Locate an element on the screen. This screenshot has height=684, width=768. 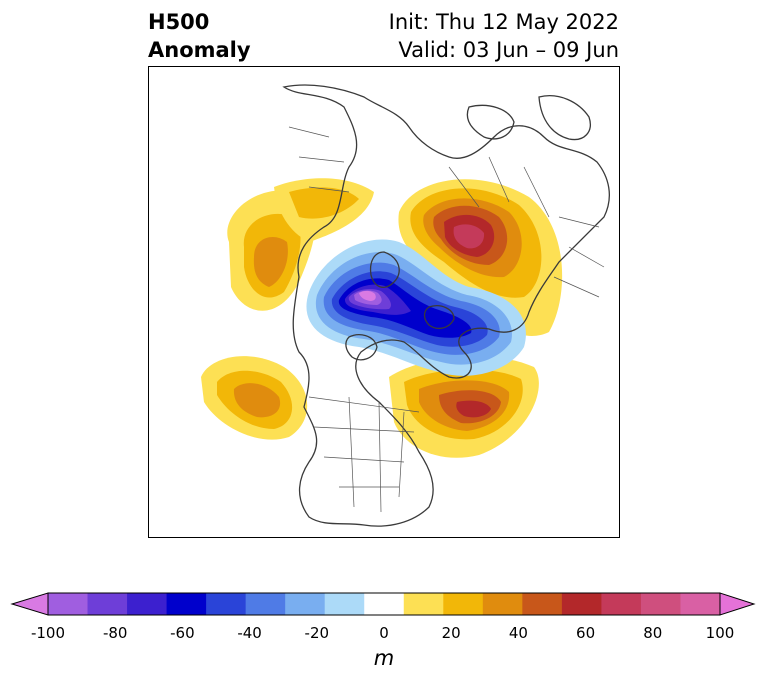
colorbar-unit: m is located at coordinates (384, 658).